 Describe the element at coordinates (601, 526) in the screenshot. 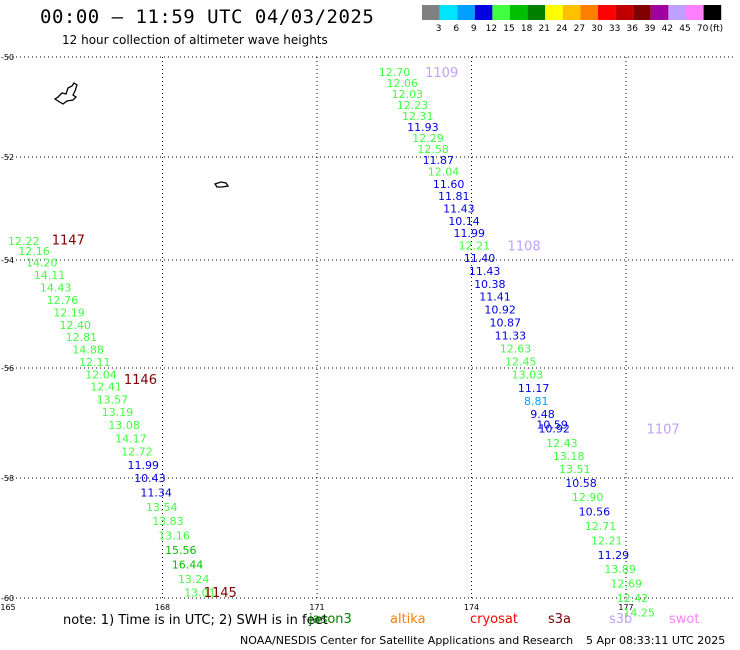

I see `wave-height-value: 12.71` at that location.